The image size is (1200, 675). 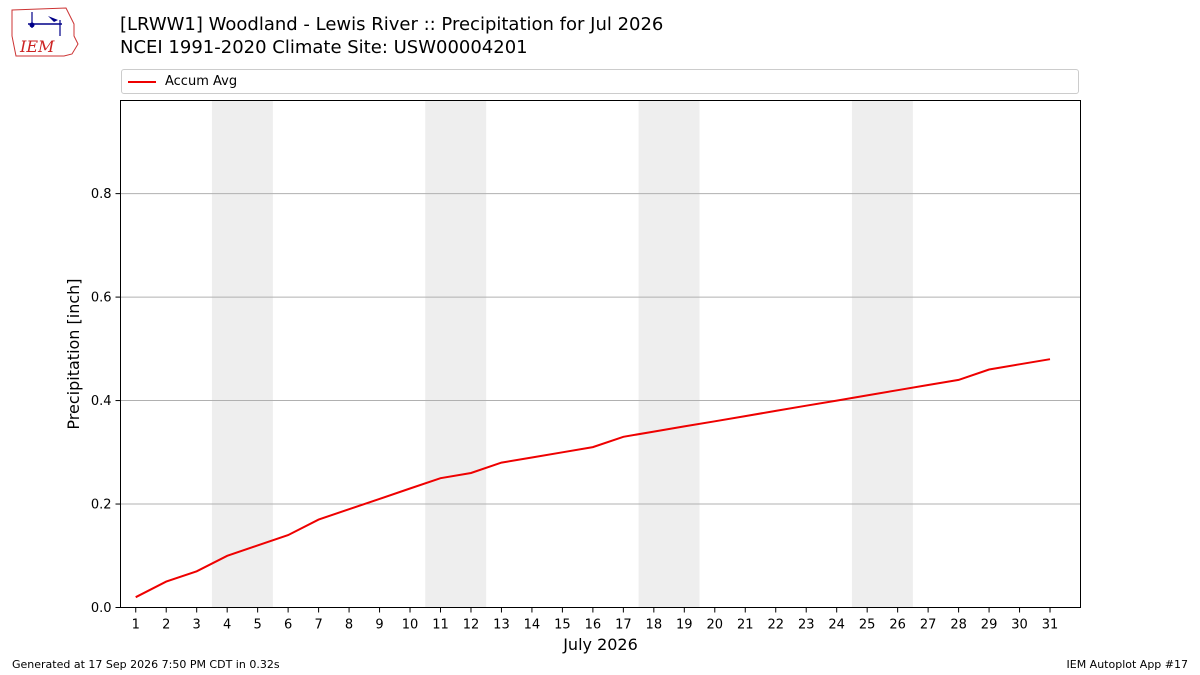 I want to click on y-tick-label: 0.6, so click(x=101, y=298).